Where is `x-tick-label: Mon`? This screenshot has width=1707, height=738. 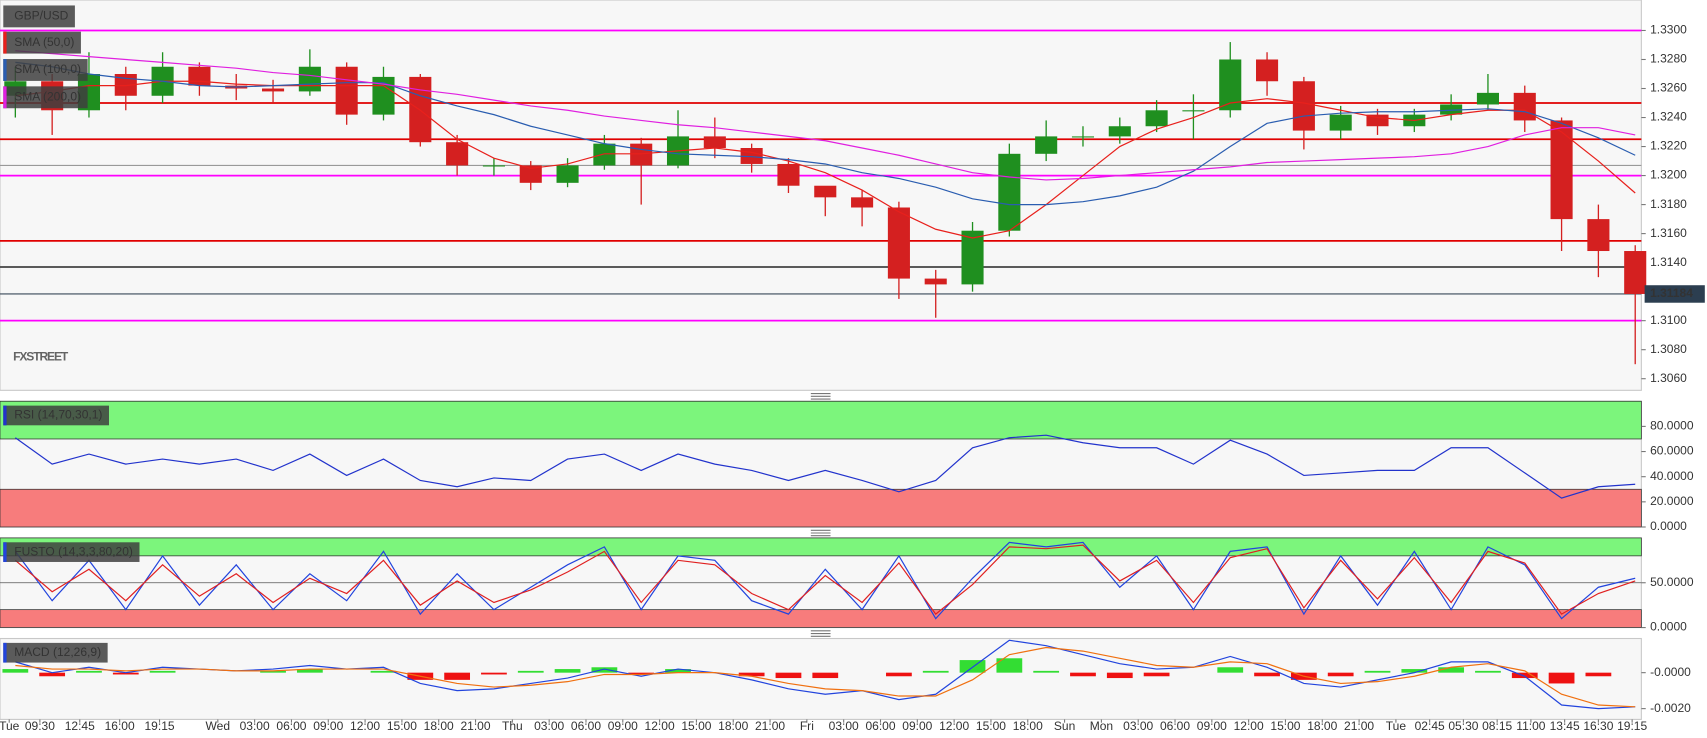 x-tick-label: Mon is located at coordinates (1101, 726).